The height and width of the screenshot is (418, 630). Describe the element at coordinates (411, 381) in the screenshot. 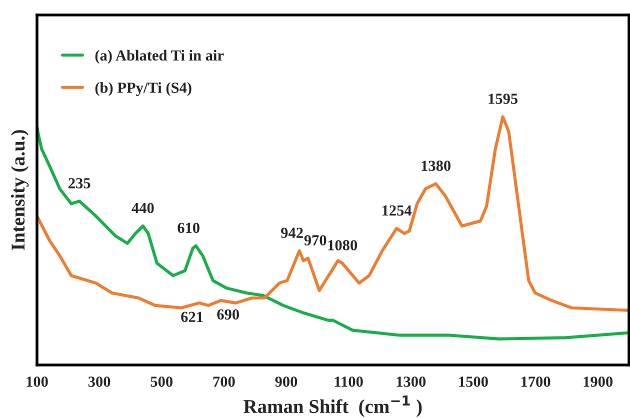

I see `x-tick-label: 1300` at that location.